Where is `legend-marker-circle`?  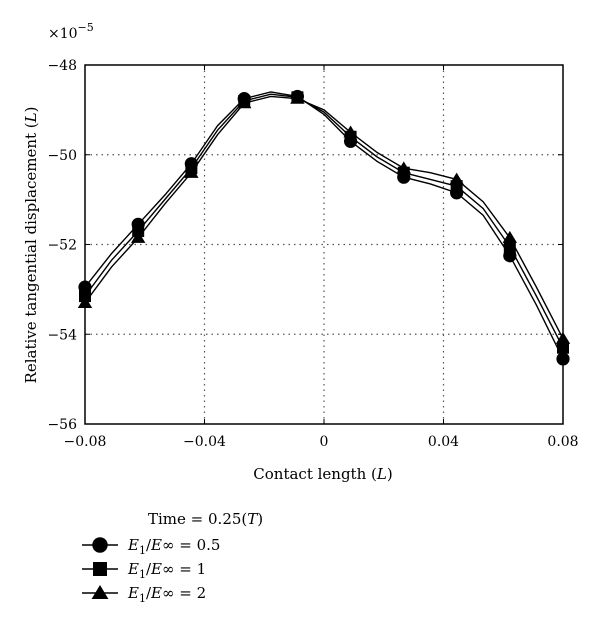 legend-marker-circle is located at coordinates (100, 545).